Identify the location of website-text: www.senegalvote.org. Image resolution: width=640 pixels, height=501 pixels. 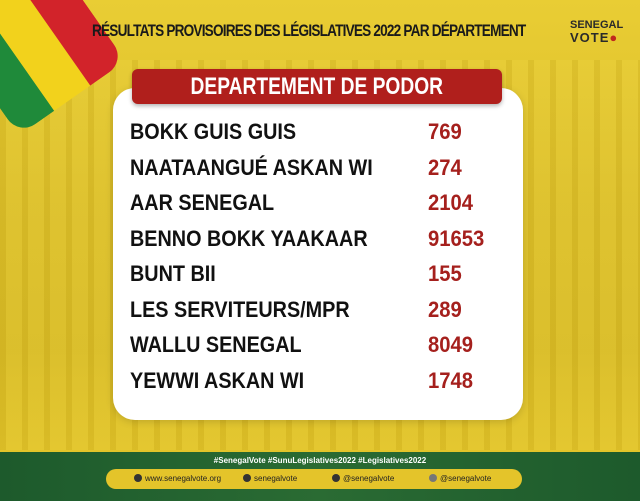
(183, 478).